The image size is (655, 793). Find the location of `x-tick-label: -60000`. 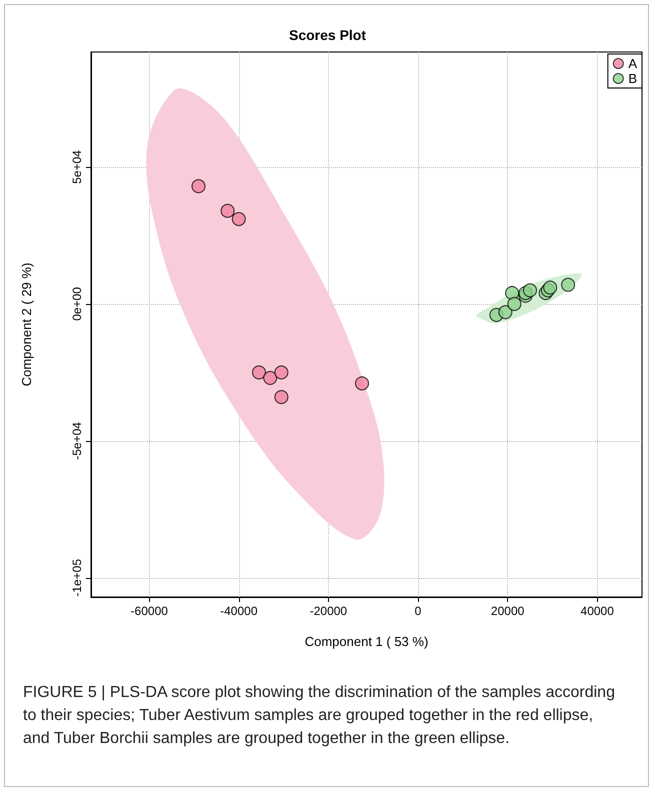

x-tick-label: -60000 is located at coordinates (149, 611).